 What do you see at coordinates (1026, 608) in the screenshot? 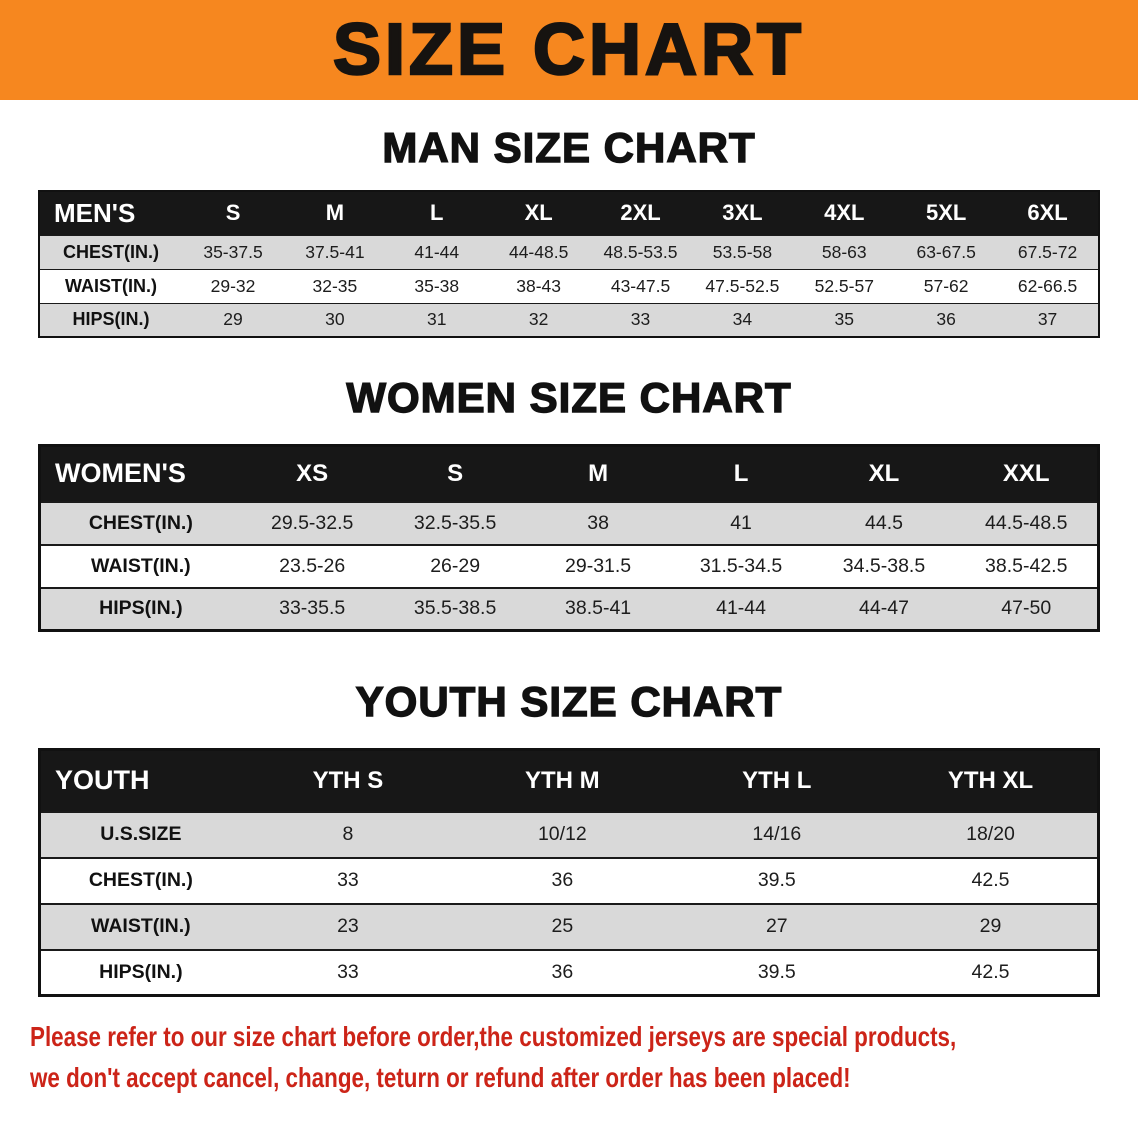
I see `size-value-cell: 47-50` at bounding box center [1026, 608].